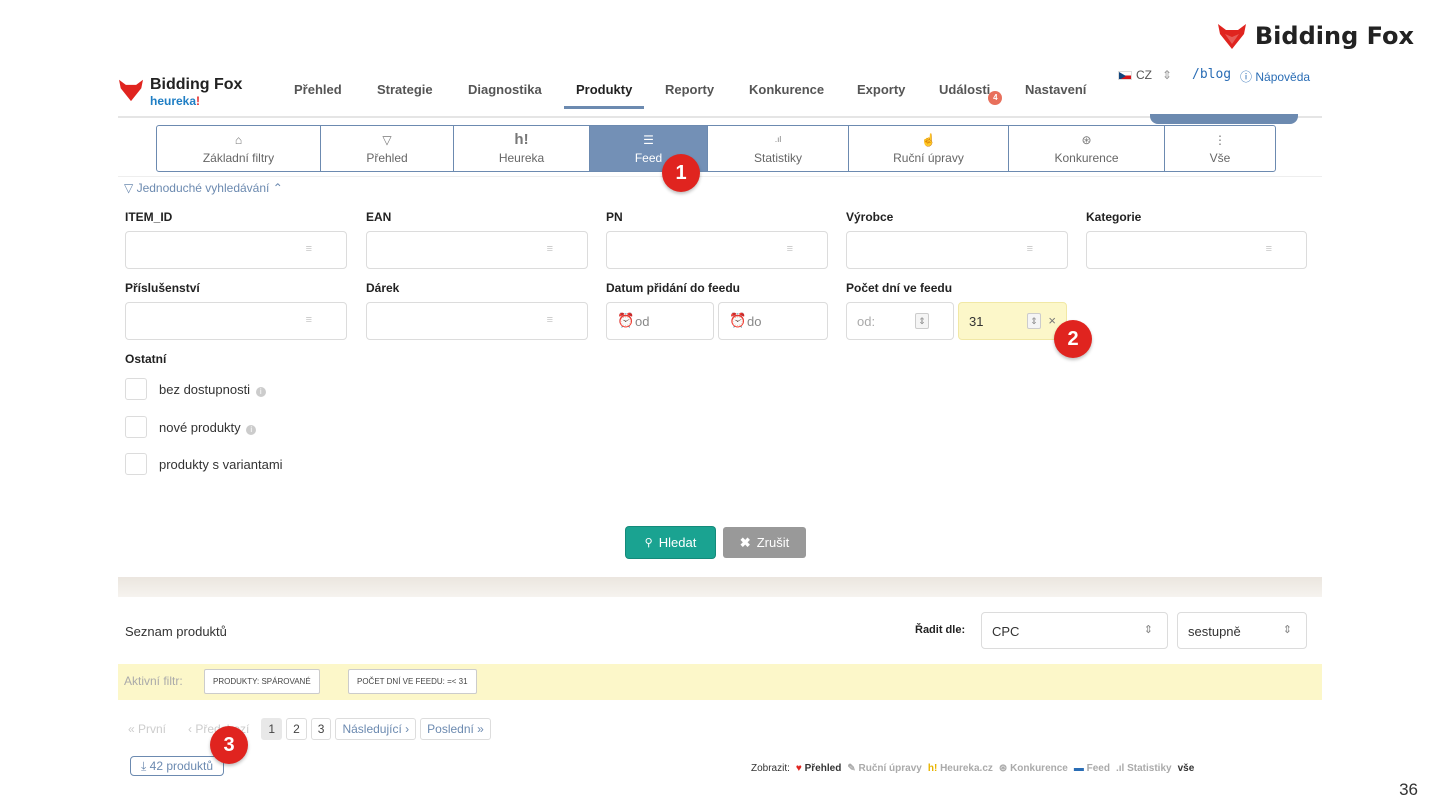 The image size is (1440, 810). I want to click on page-2: 2, so click(296, 729).